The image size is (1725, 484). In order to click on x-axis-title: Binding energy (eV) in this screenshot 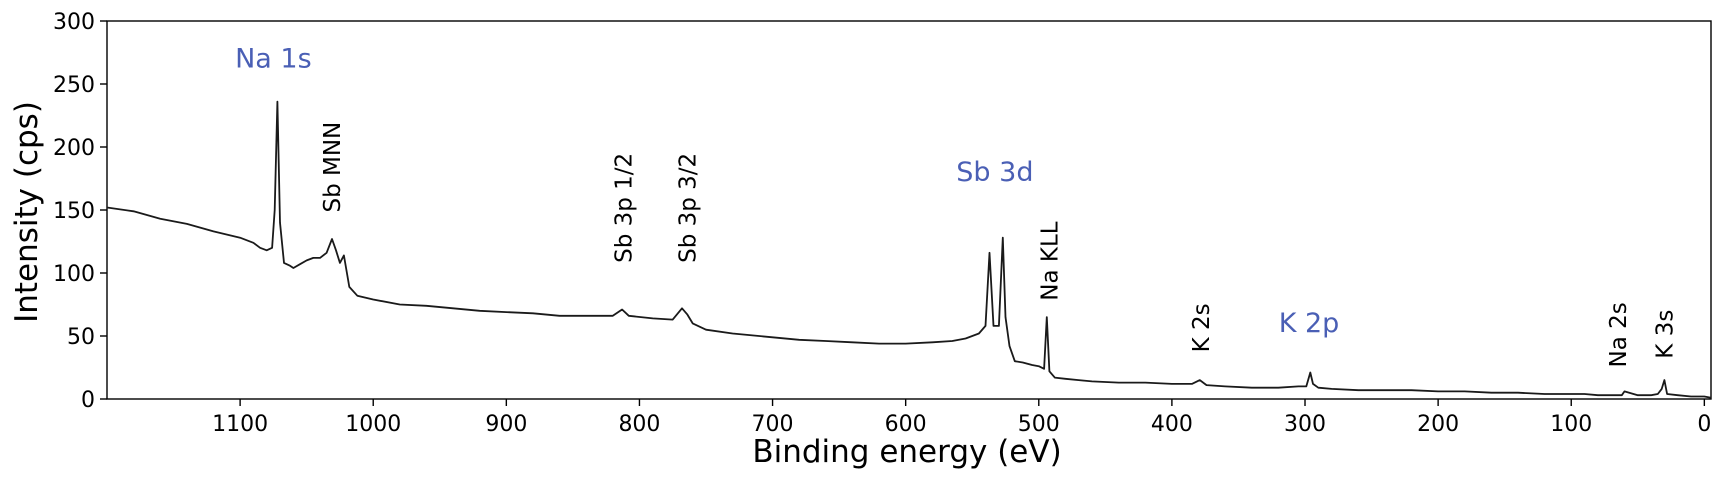, I will do `click(906, 452)`.